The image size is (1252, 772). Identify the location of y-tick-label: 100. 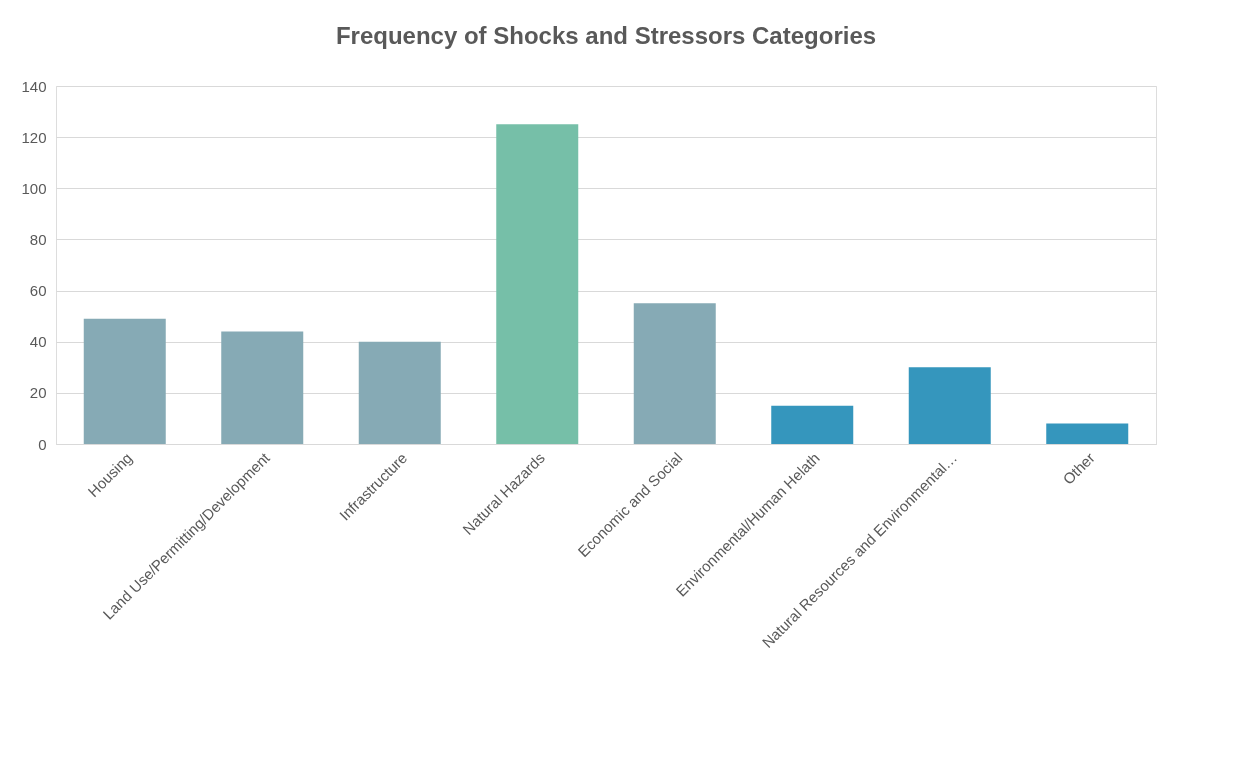
(34, 188).